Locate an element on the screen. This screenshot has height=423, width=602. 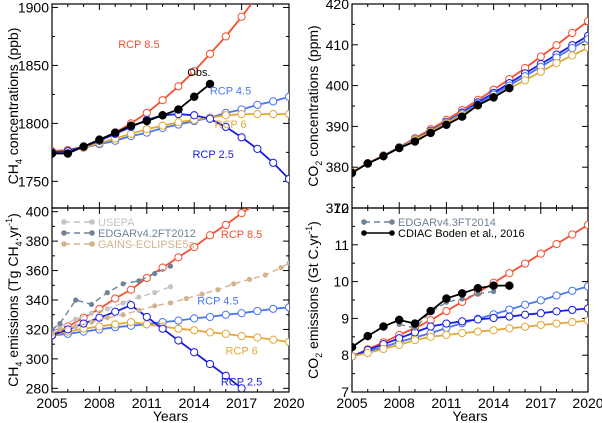
y-axis-label: CH4 emissions (Tg CH4.yr-1) is located at coordinates (14, 300).